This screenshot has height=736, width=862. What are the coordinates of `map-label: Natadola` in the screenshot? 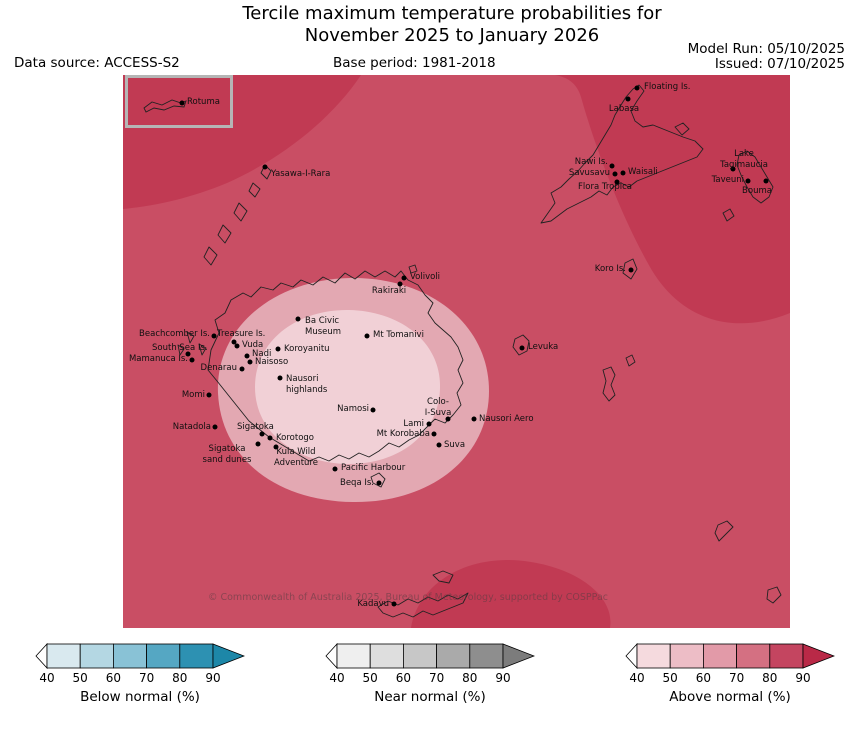 It's located at (191, 427).